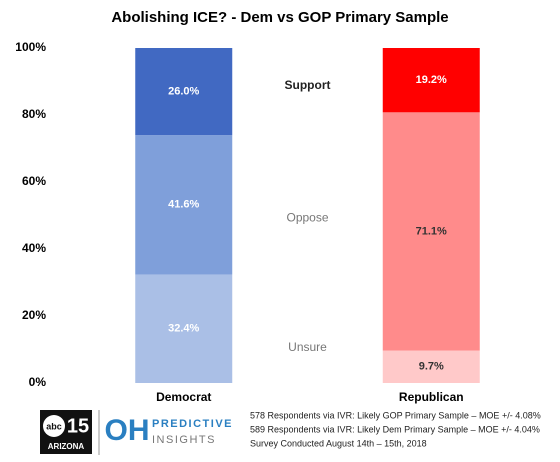 Image resolution: width=560 pixels, height=462 pixels. I want to click on series-label: Unsure, so click(307, 347).